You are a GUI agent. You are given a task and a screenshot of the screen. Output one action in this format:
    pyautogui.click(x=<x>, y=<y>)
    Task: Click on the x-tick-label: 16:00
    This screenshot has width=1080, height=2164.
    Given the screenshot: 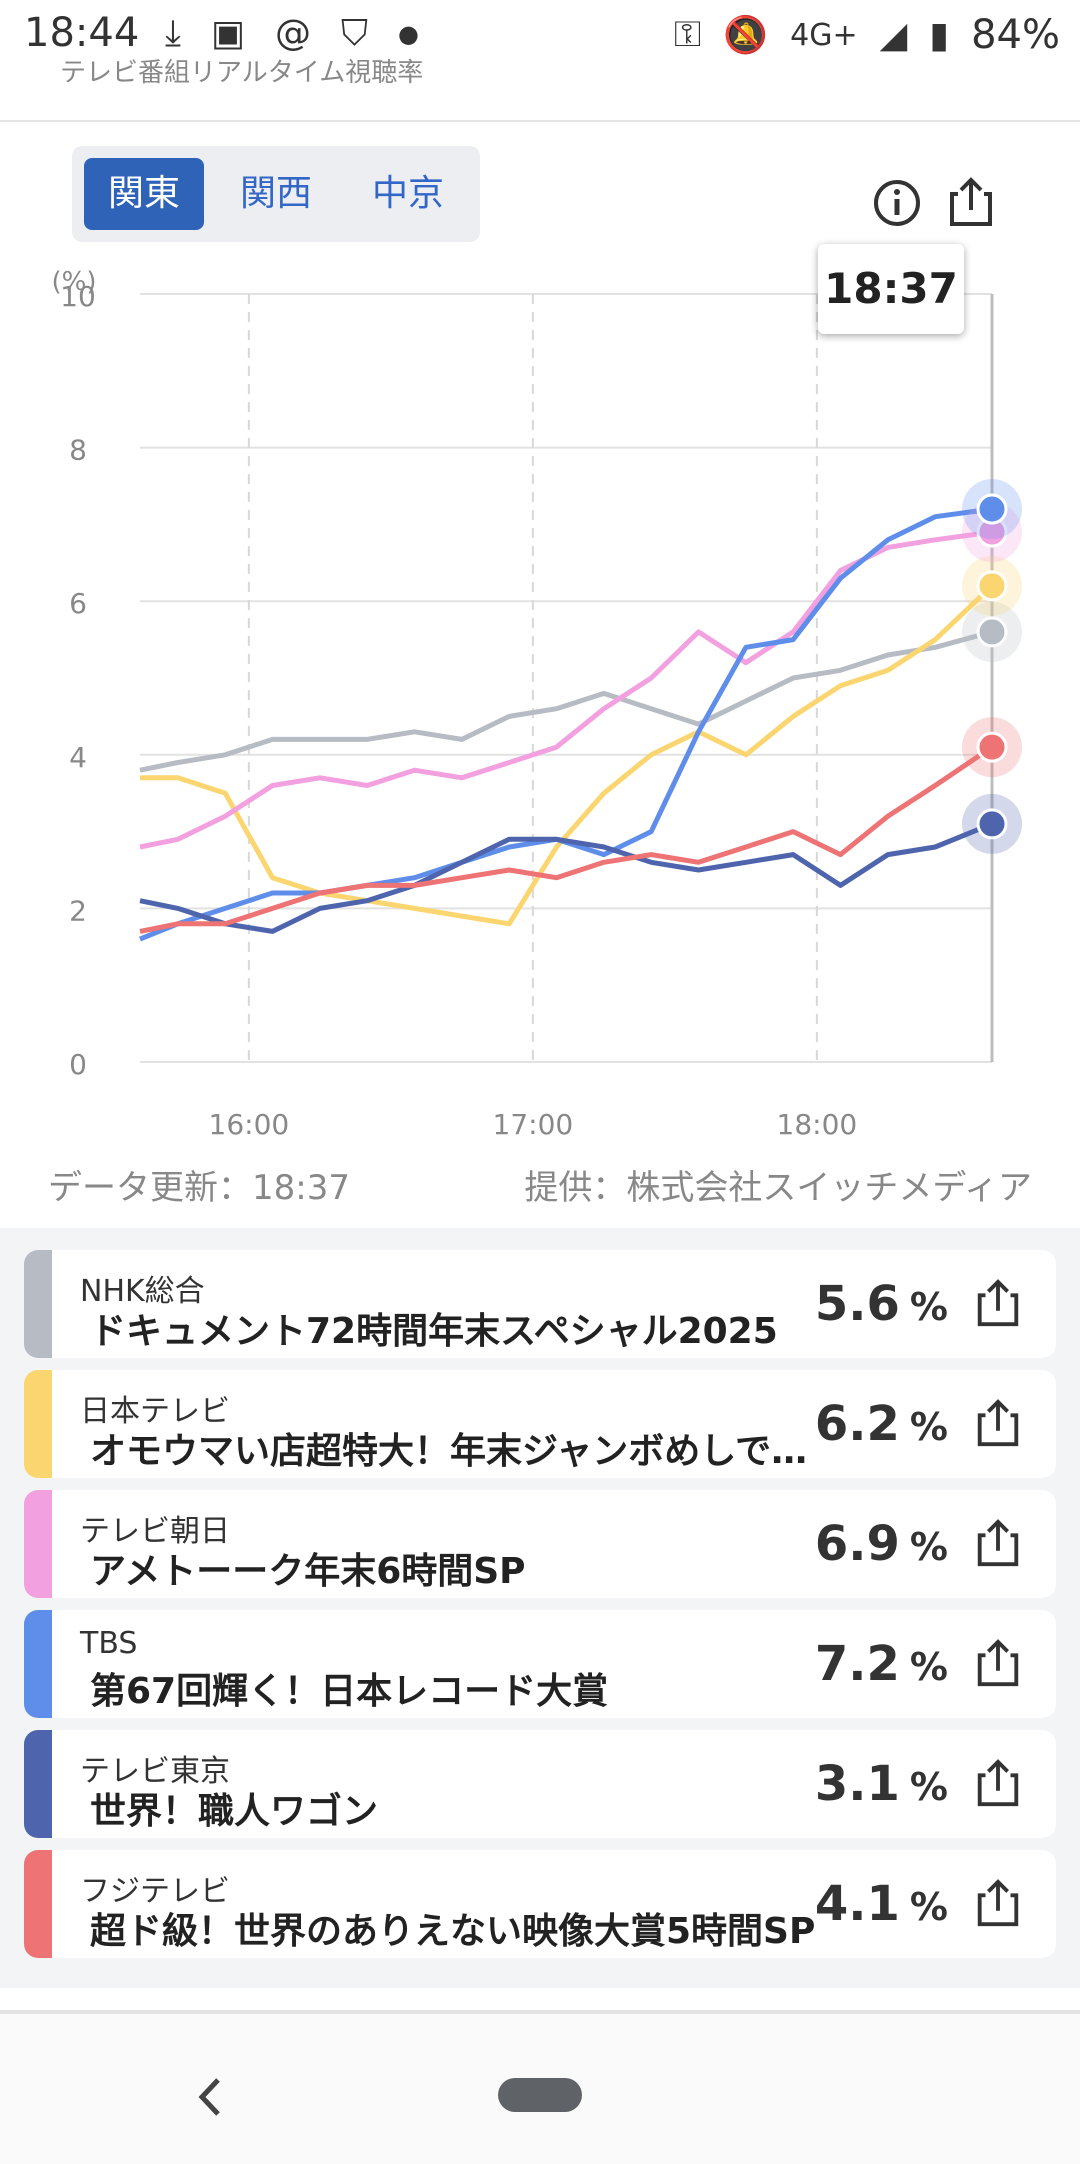 What is the action you would take?
    pyautogui.click(x=249, y=1124)
    